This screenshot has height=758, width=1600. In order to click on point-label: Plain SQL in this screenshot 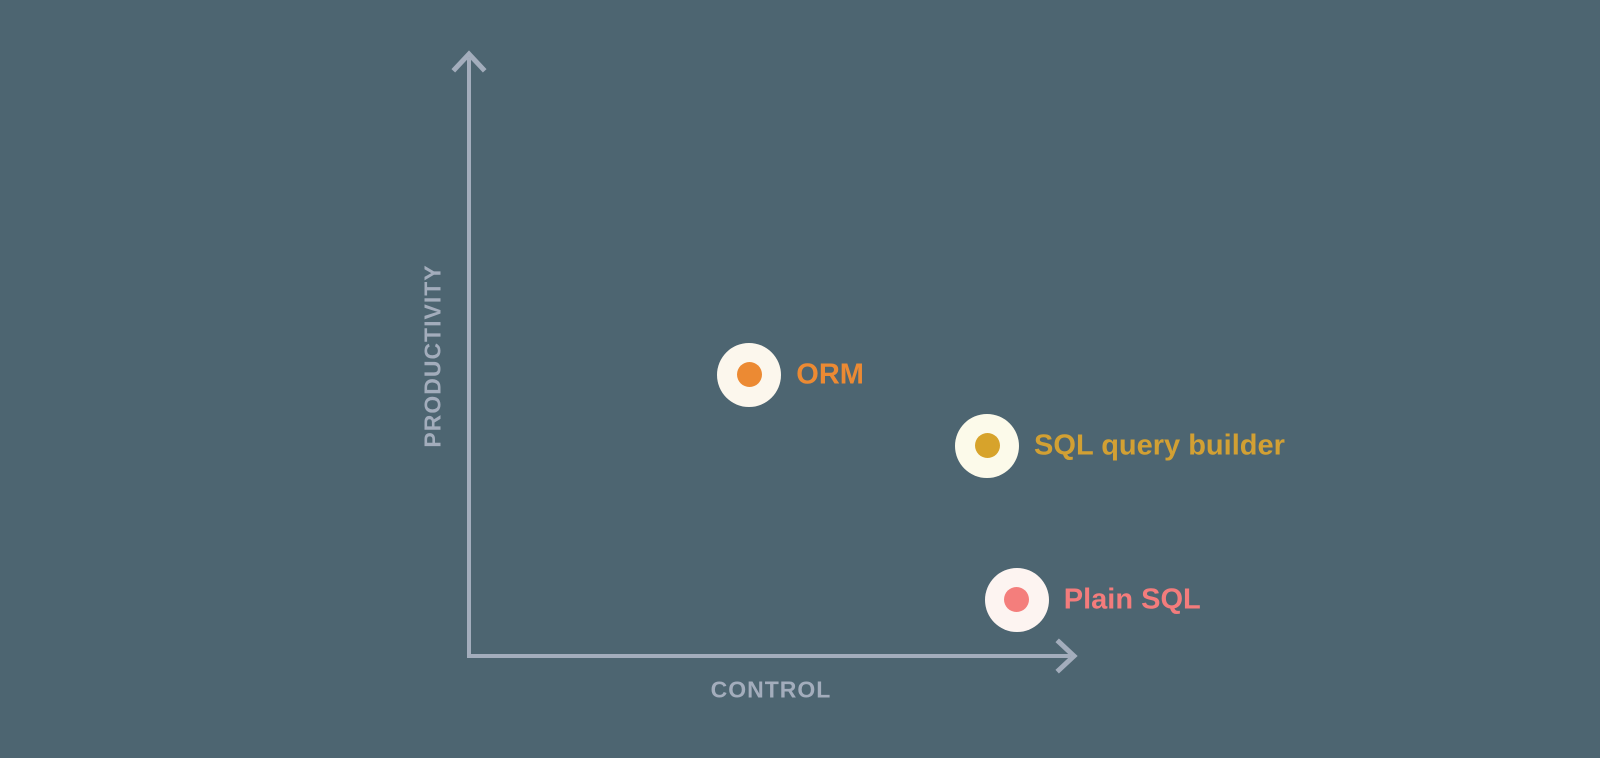, I will do `click(1132, 599)`.